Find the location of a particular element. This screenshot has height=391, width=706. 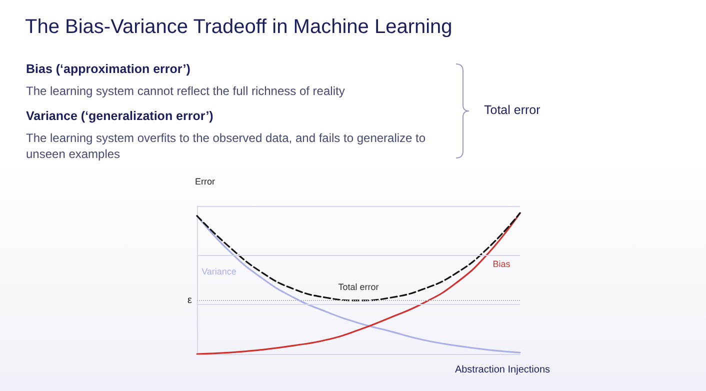

x-axis-title: Abstraction Injections is located at coordinates (502, 370).